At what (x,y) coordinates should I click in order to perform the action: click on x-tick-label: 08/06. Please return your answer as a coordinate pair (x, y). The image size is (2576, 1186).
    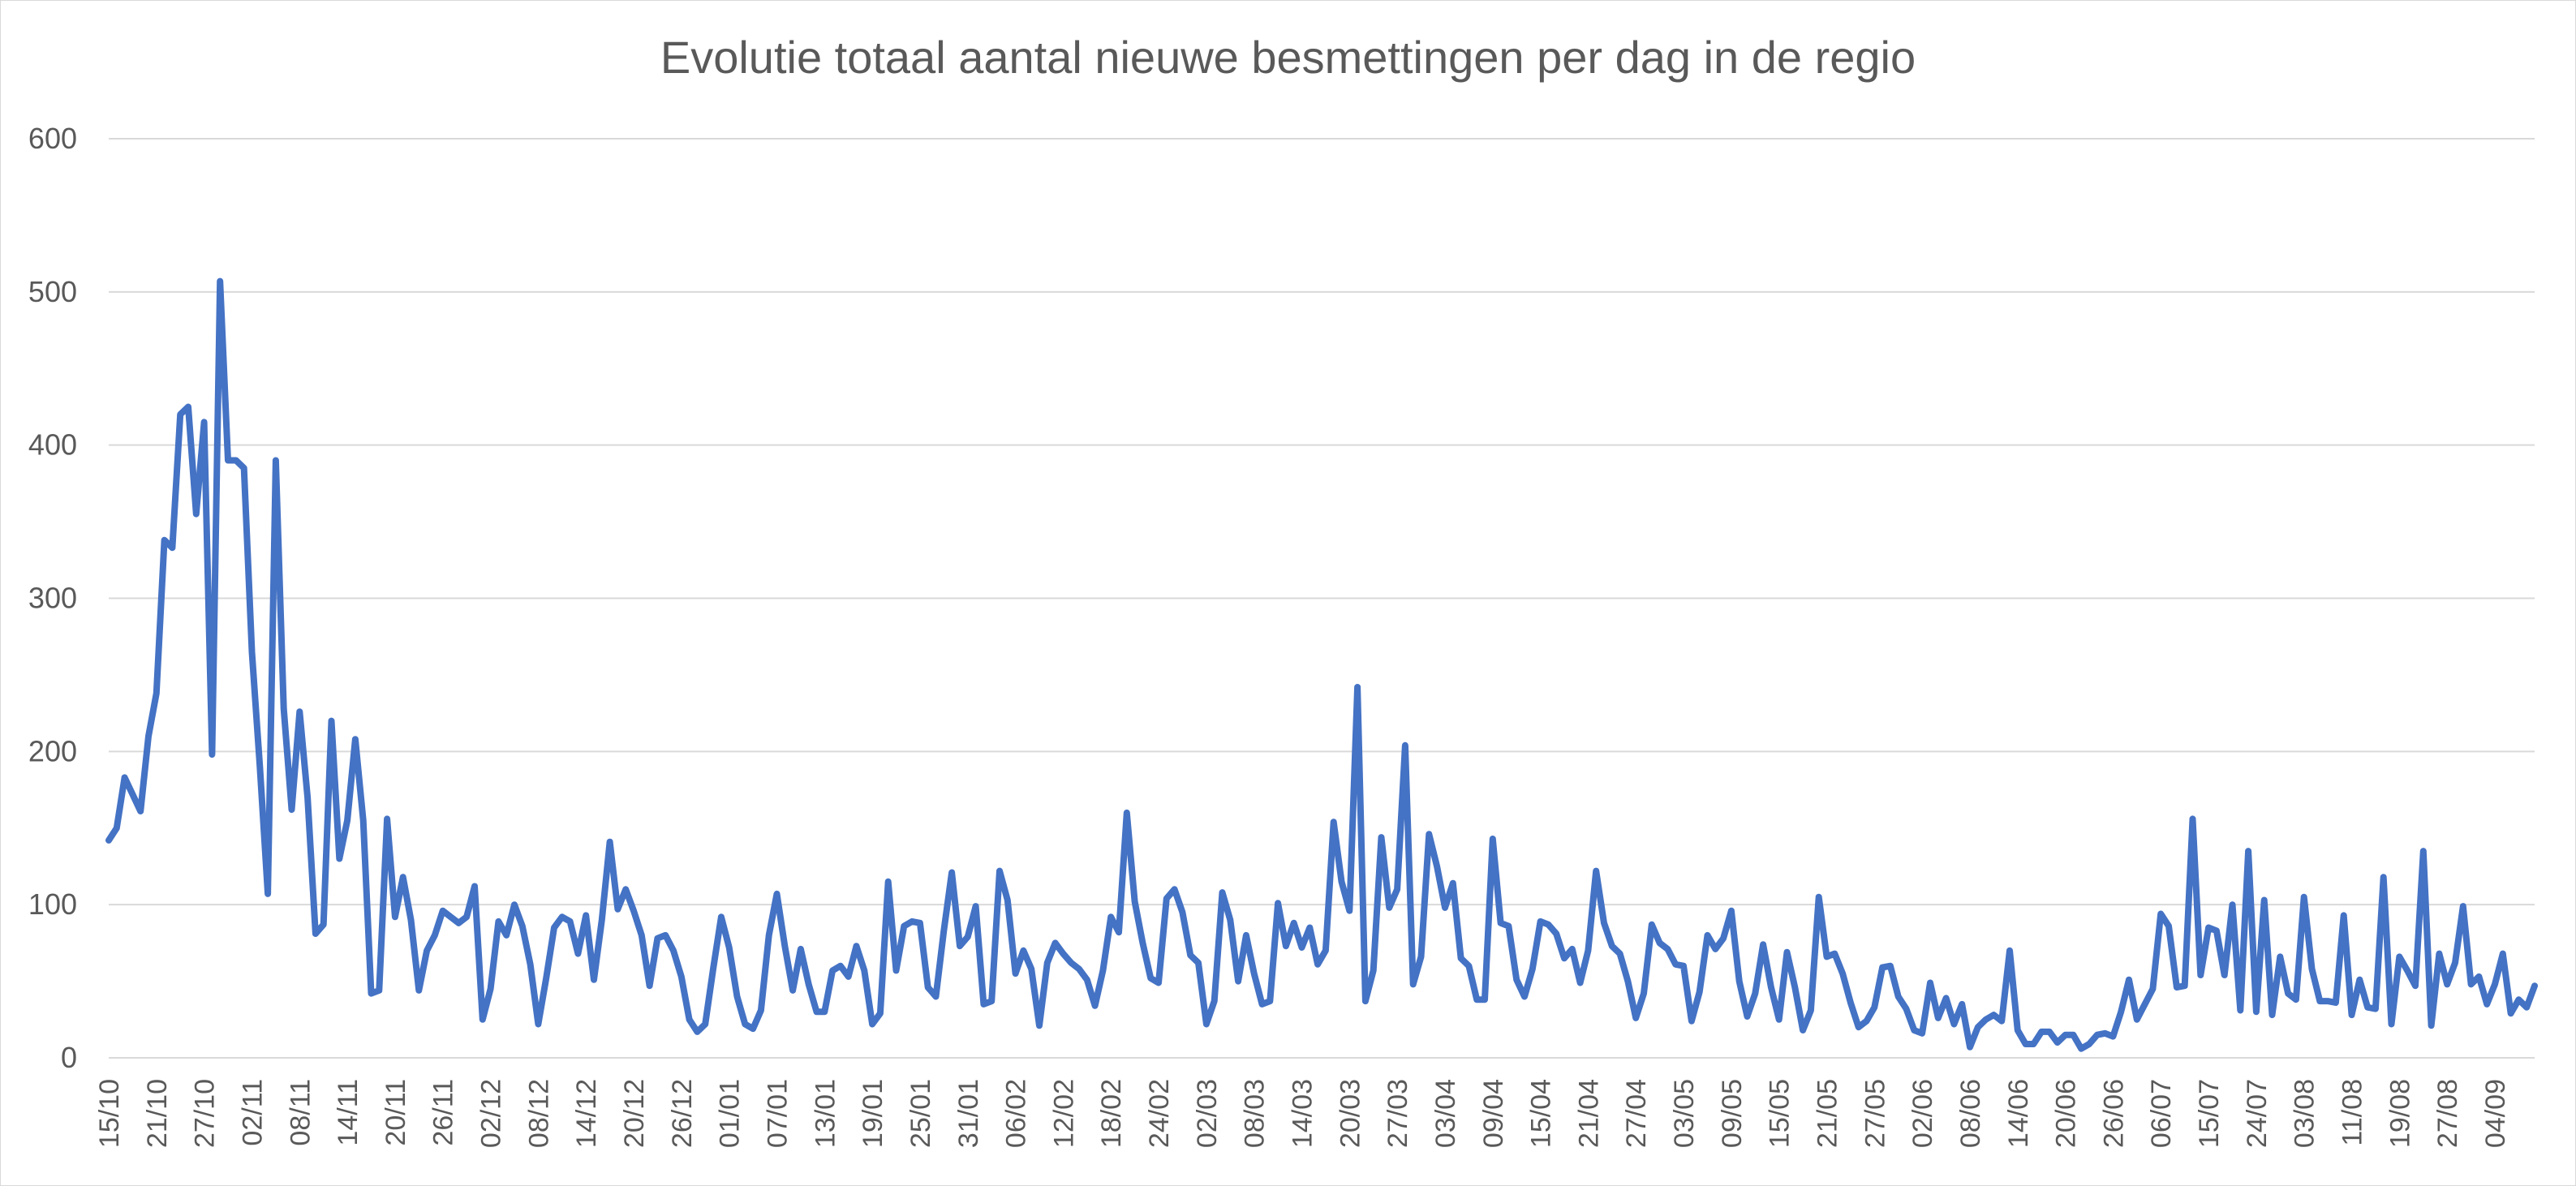
    Looking at the image, I should click on (1971, 1113).